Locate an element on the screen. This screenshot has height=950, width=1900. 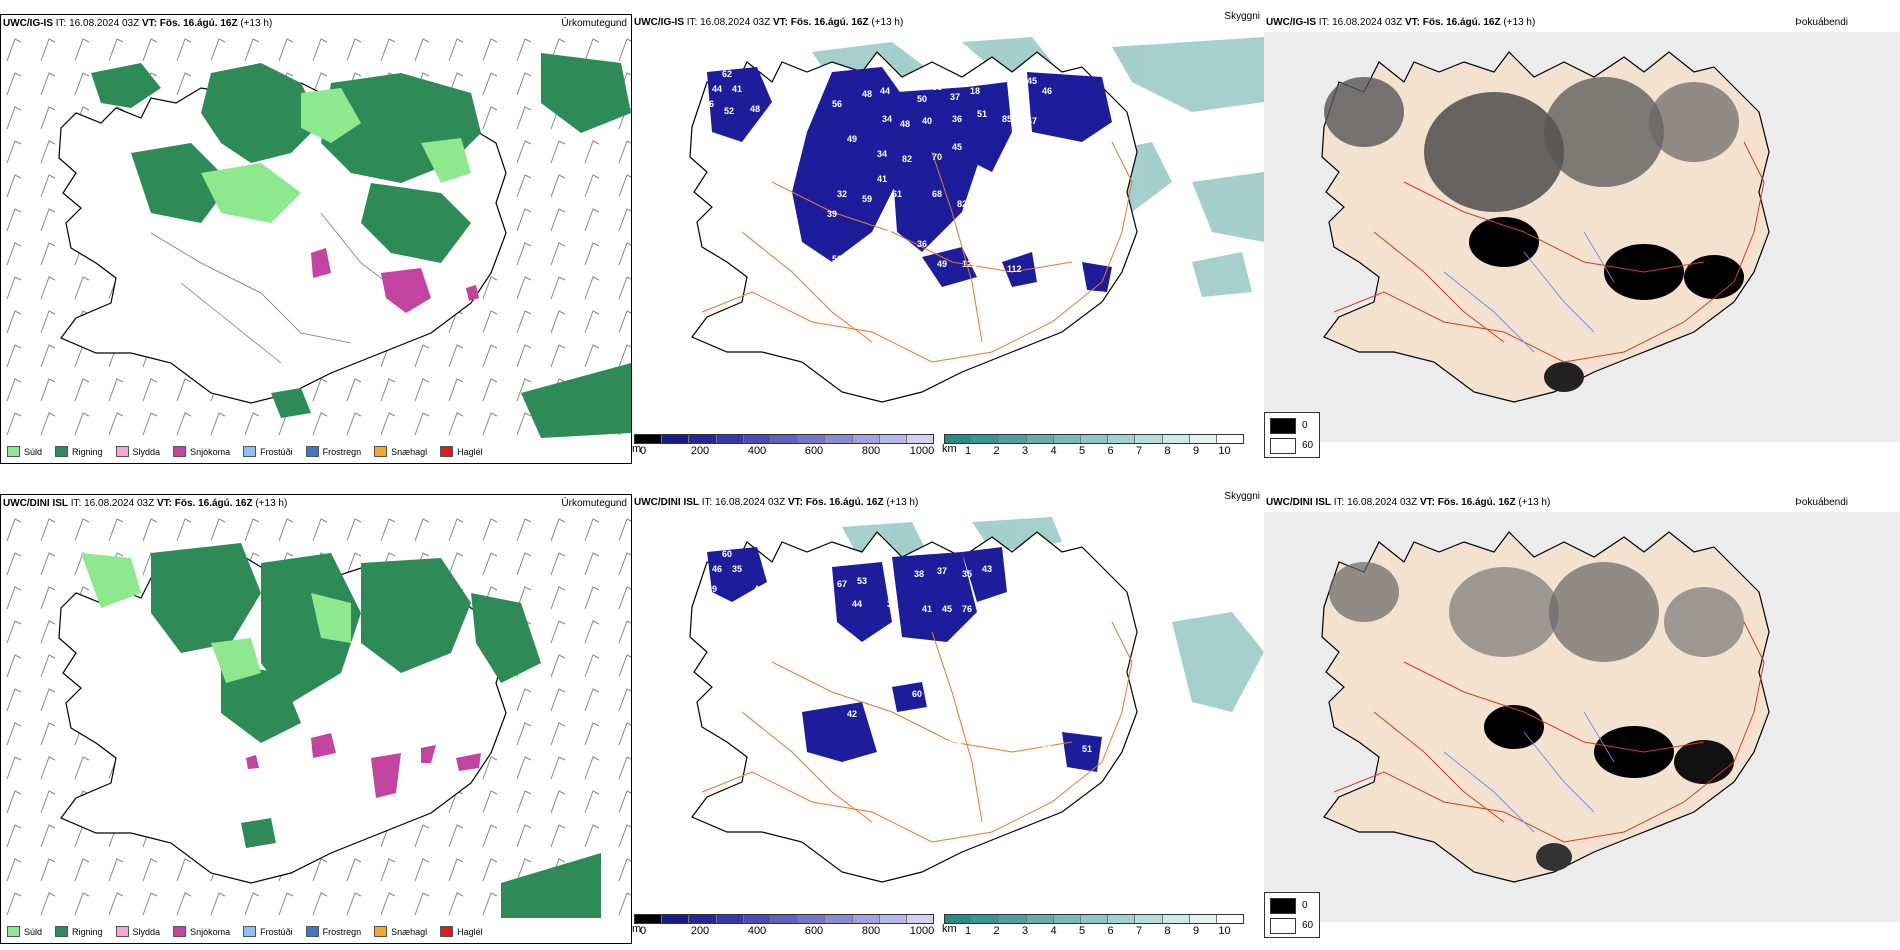
cloud-base-ticks: 0 200 400 600 800 1000 is located at coordinates (784, 931).